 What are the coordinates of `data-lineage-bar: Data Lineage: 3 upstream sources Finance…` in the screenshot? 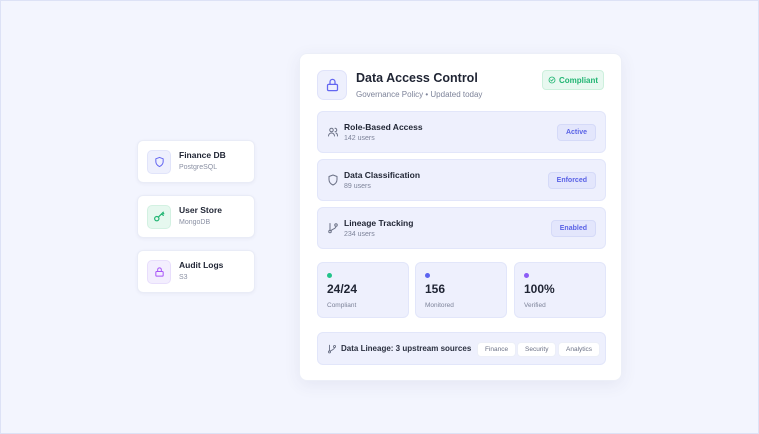 It's located at (461, 348).